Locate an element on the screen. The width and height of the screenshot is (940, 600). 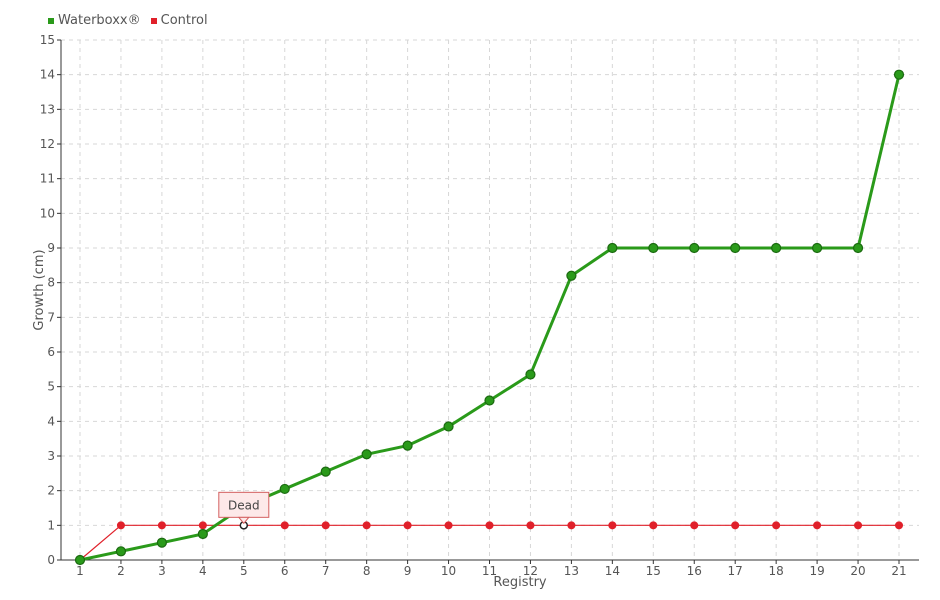
legend: Waterboxx® Control is located at coordinates (128, 20).